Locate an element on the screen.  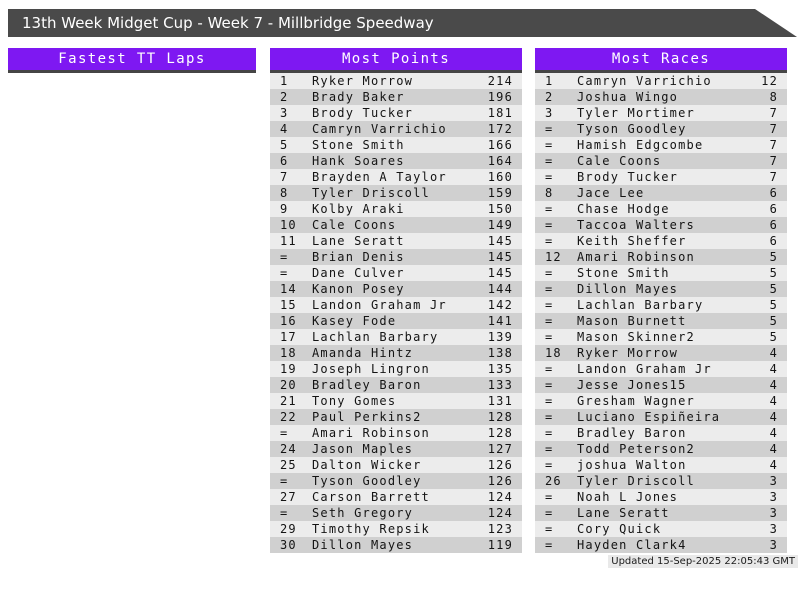
value-cell: 133 is located at coordinates (500, 385).